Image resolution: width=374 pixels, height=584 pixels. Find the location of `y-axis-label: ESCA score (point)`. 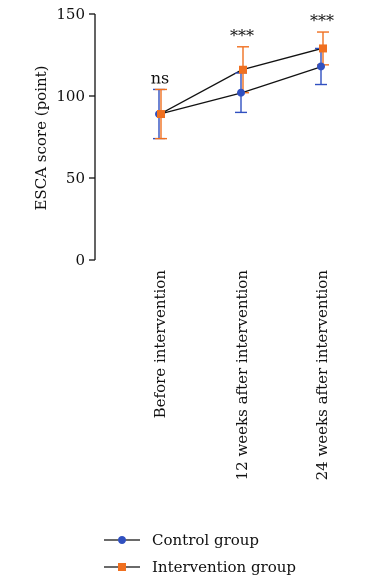

y-axis-label: ESCA score (point) is located at coordinates (41, 137).